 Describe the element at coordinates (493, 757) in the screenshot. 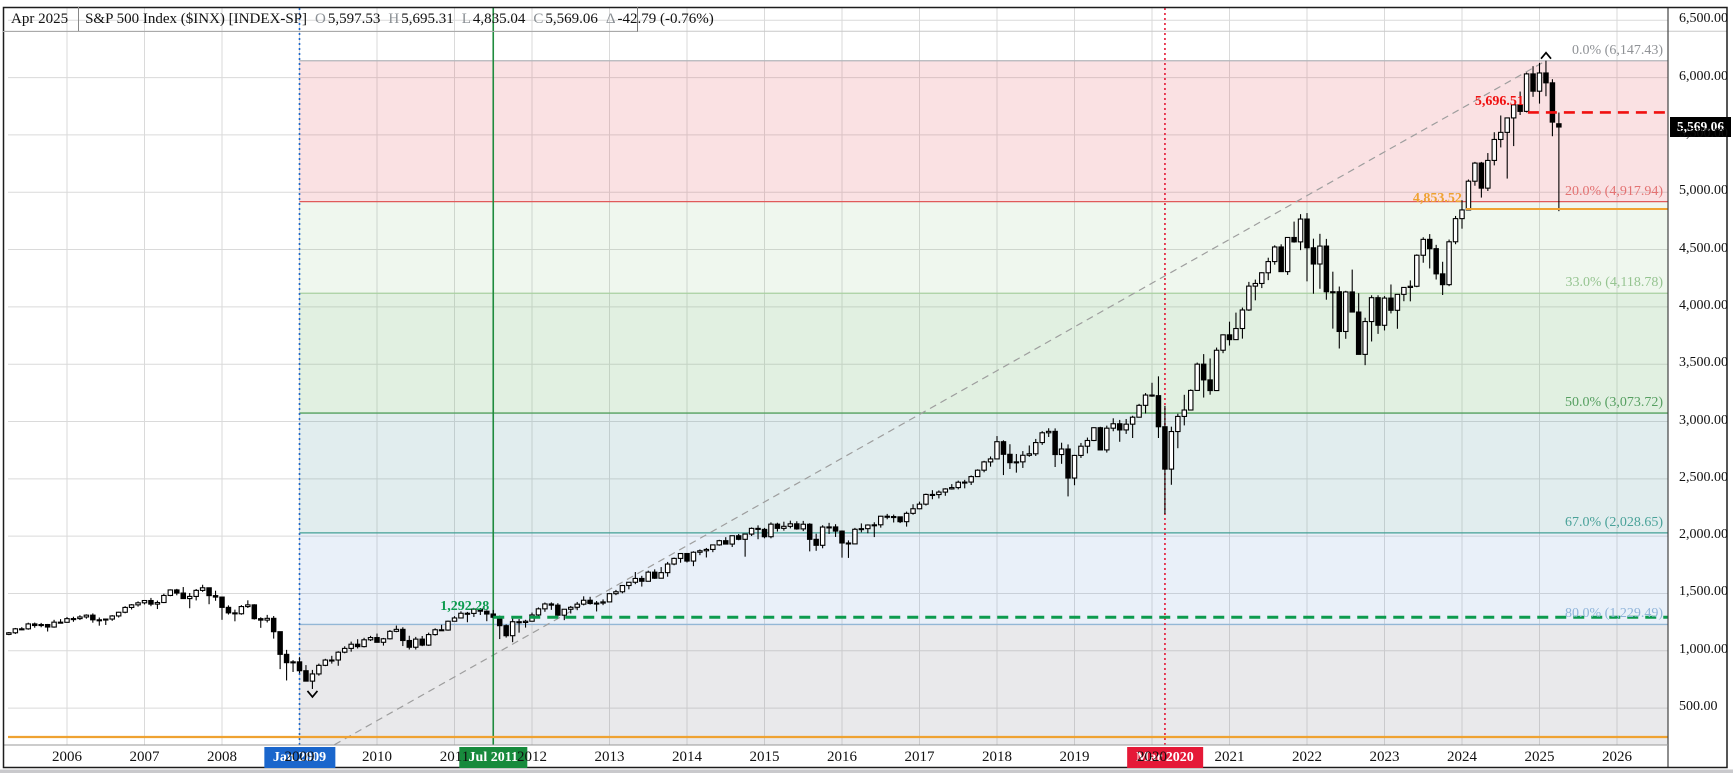

I see `event-badge-jul-2011: Jul 2011` at that location.